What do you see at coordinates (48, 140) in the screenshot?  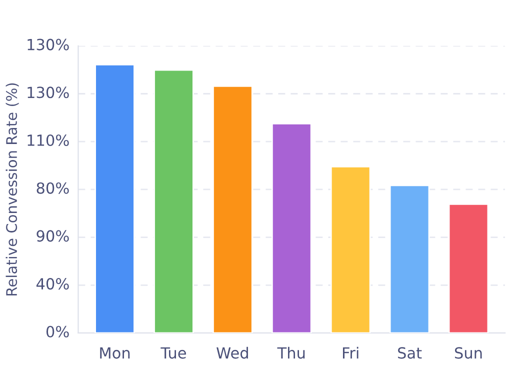 I see `text: 110%` at bounding box center [48, 140].